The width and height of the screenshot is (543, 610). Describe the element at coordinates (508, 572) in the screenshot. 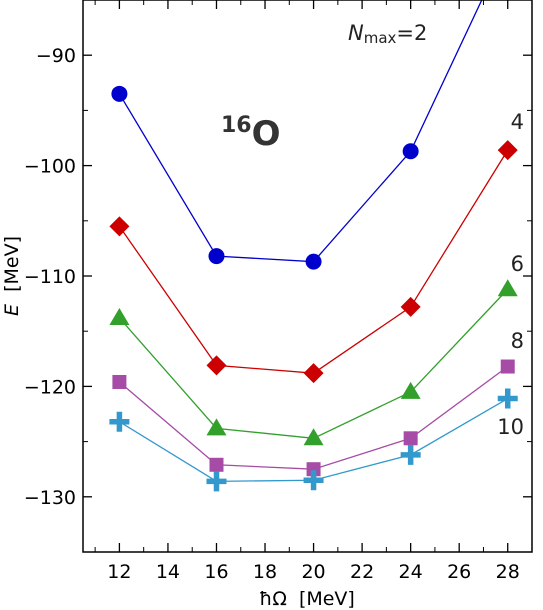

I see `x-tick-label: 28` at that location.